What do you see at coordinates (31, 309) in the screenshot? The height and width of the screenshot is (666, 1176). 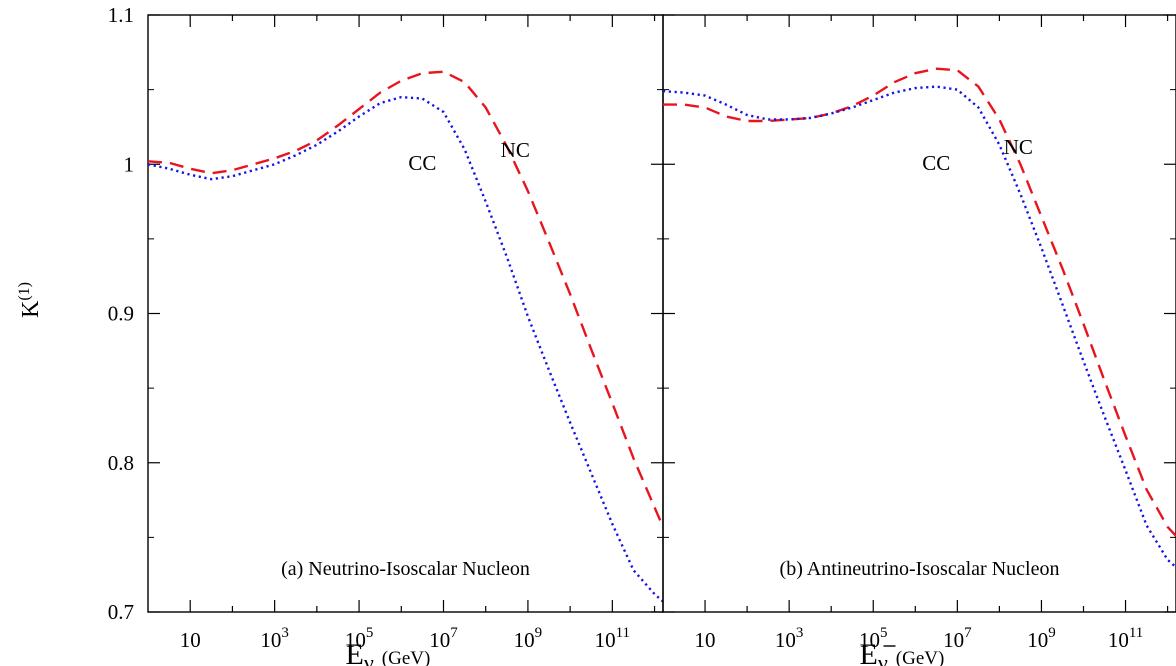 I see `y-axis-title-main: K` at bounding box center [31, 309].